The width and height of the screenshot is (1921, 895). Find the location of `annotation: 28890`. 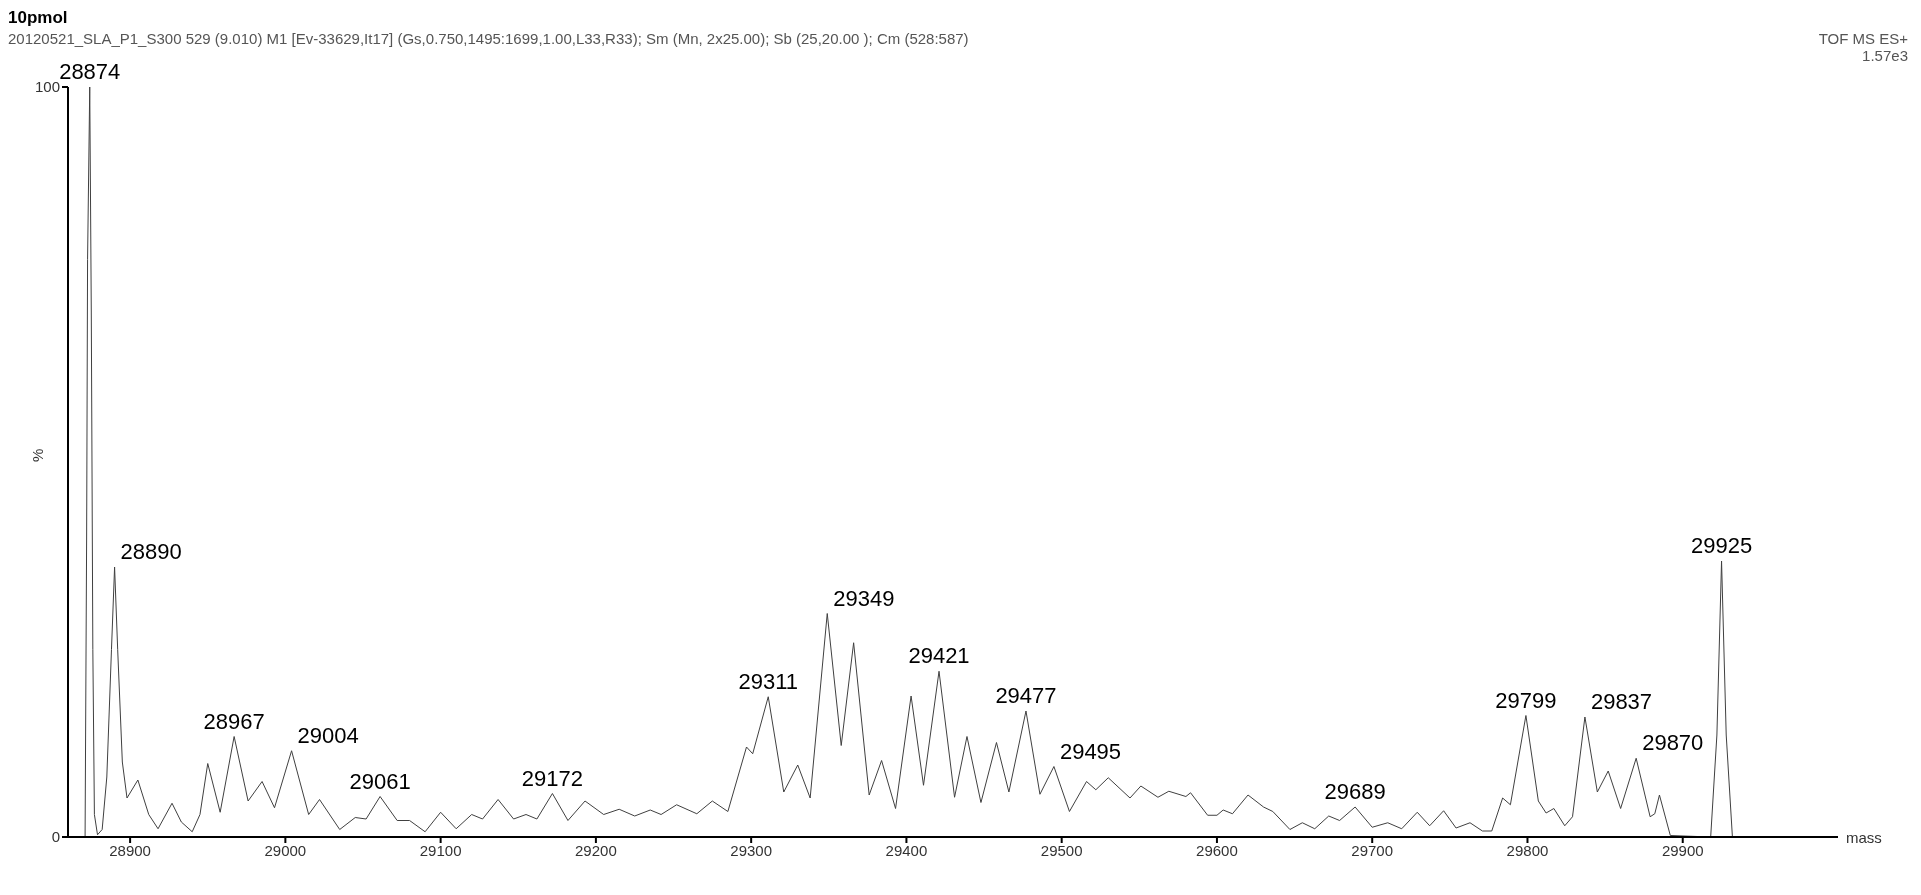

annotation: 28890 is located at coordinates (151, 551).